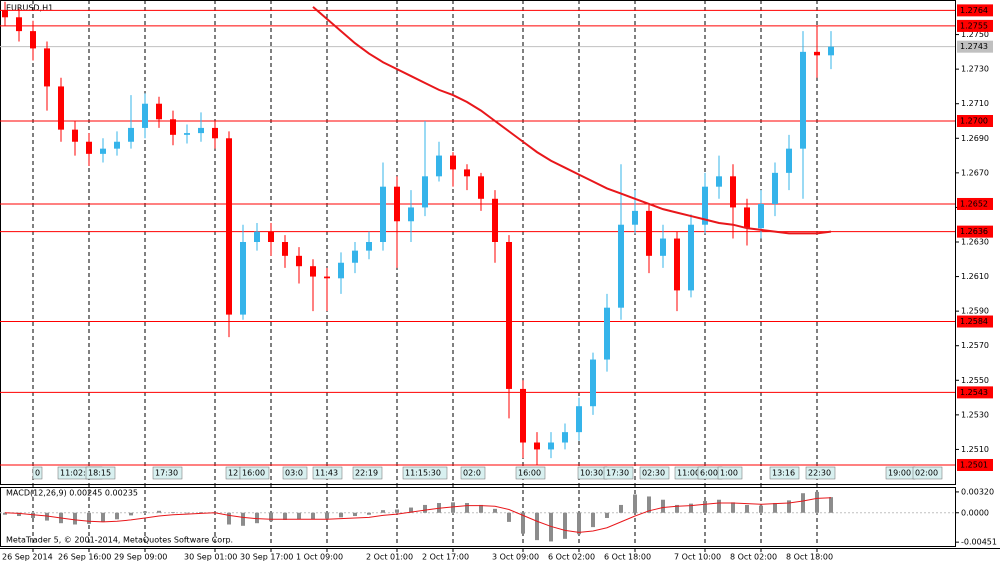 The height and width of the screenshot is (567, 1000). What do you see at coordinates (899, 473) in the screenshot?
I see `trade-label: 19:00` at bounding box center [899, 473].